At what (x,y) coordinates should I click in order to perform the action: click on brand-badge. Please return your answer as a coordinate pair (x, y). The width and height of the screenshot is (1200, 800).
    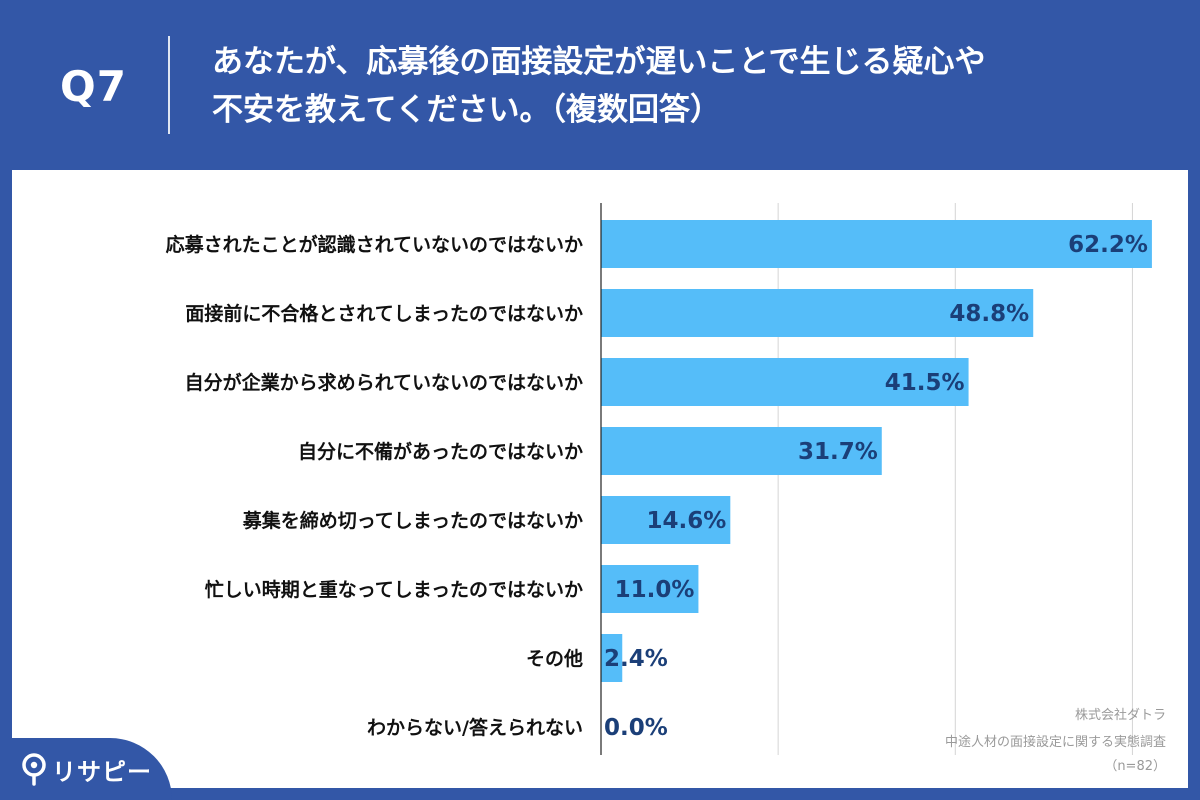
    Looking at the image, I should click on (86, 769).